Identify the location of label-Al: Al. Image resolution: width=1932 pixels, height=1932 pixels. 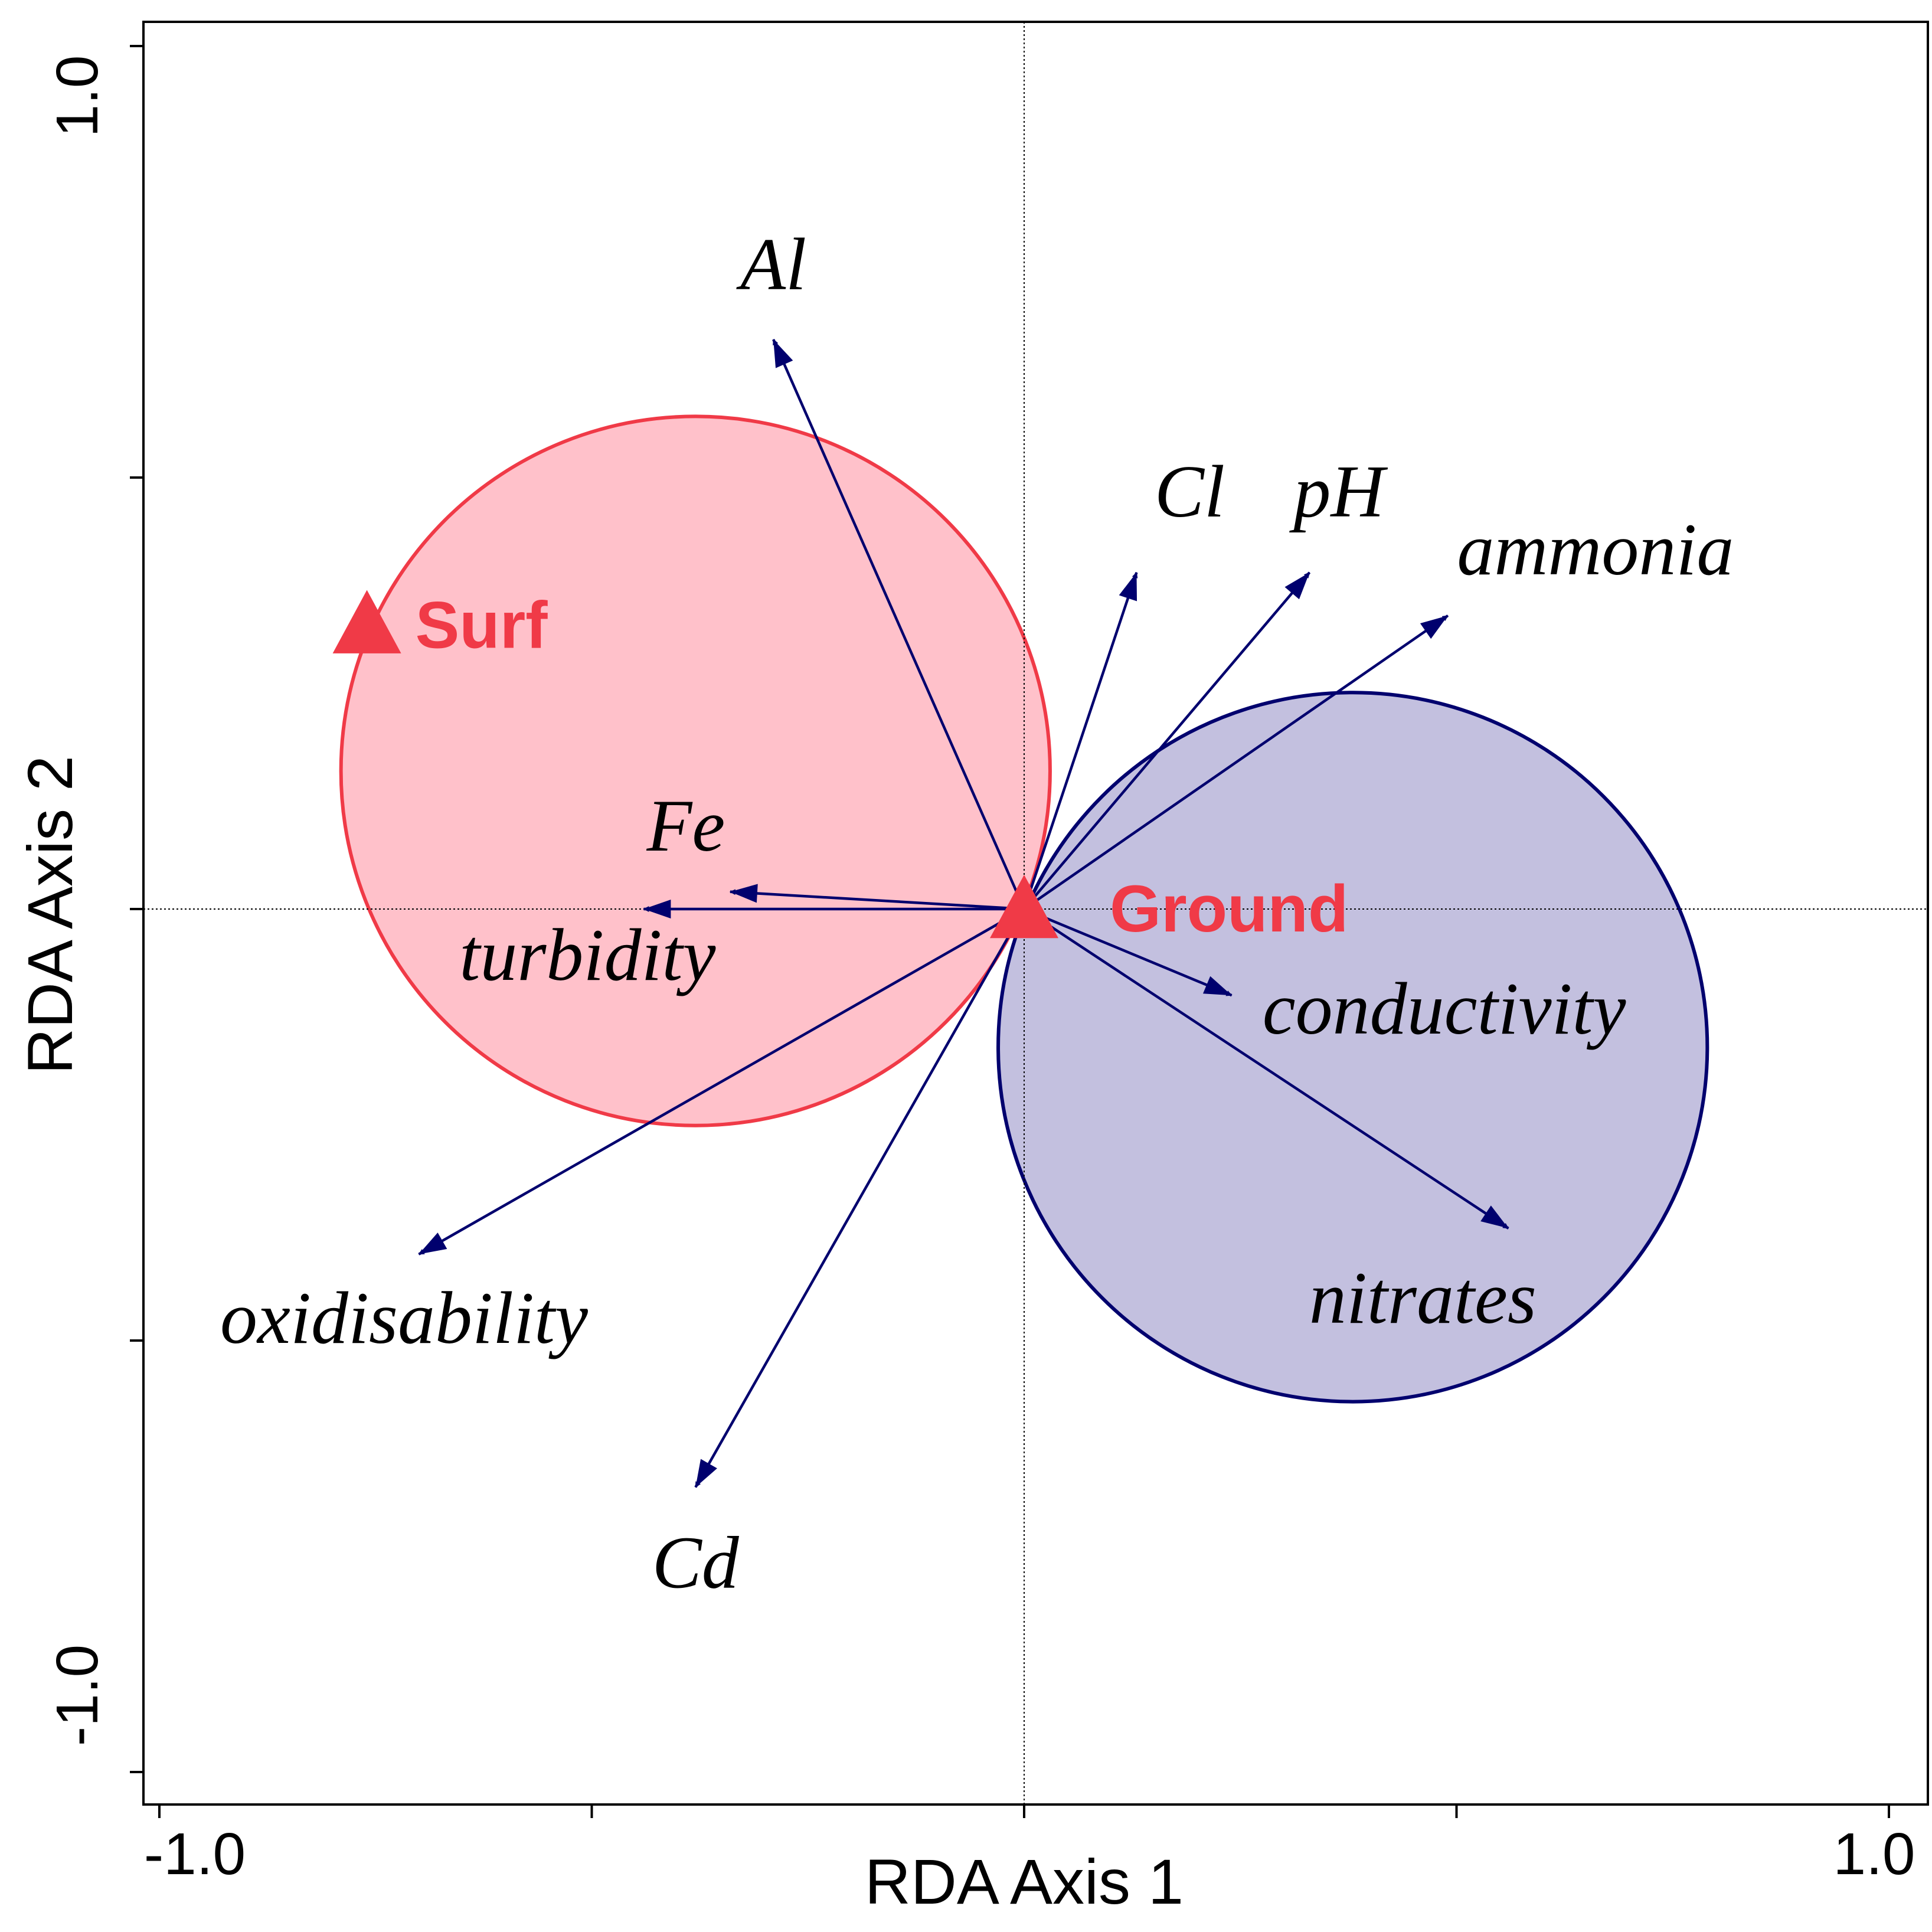
(771, 265).